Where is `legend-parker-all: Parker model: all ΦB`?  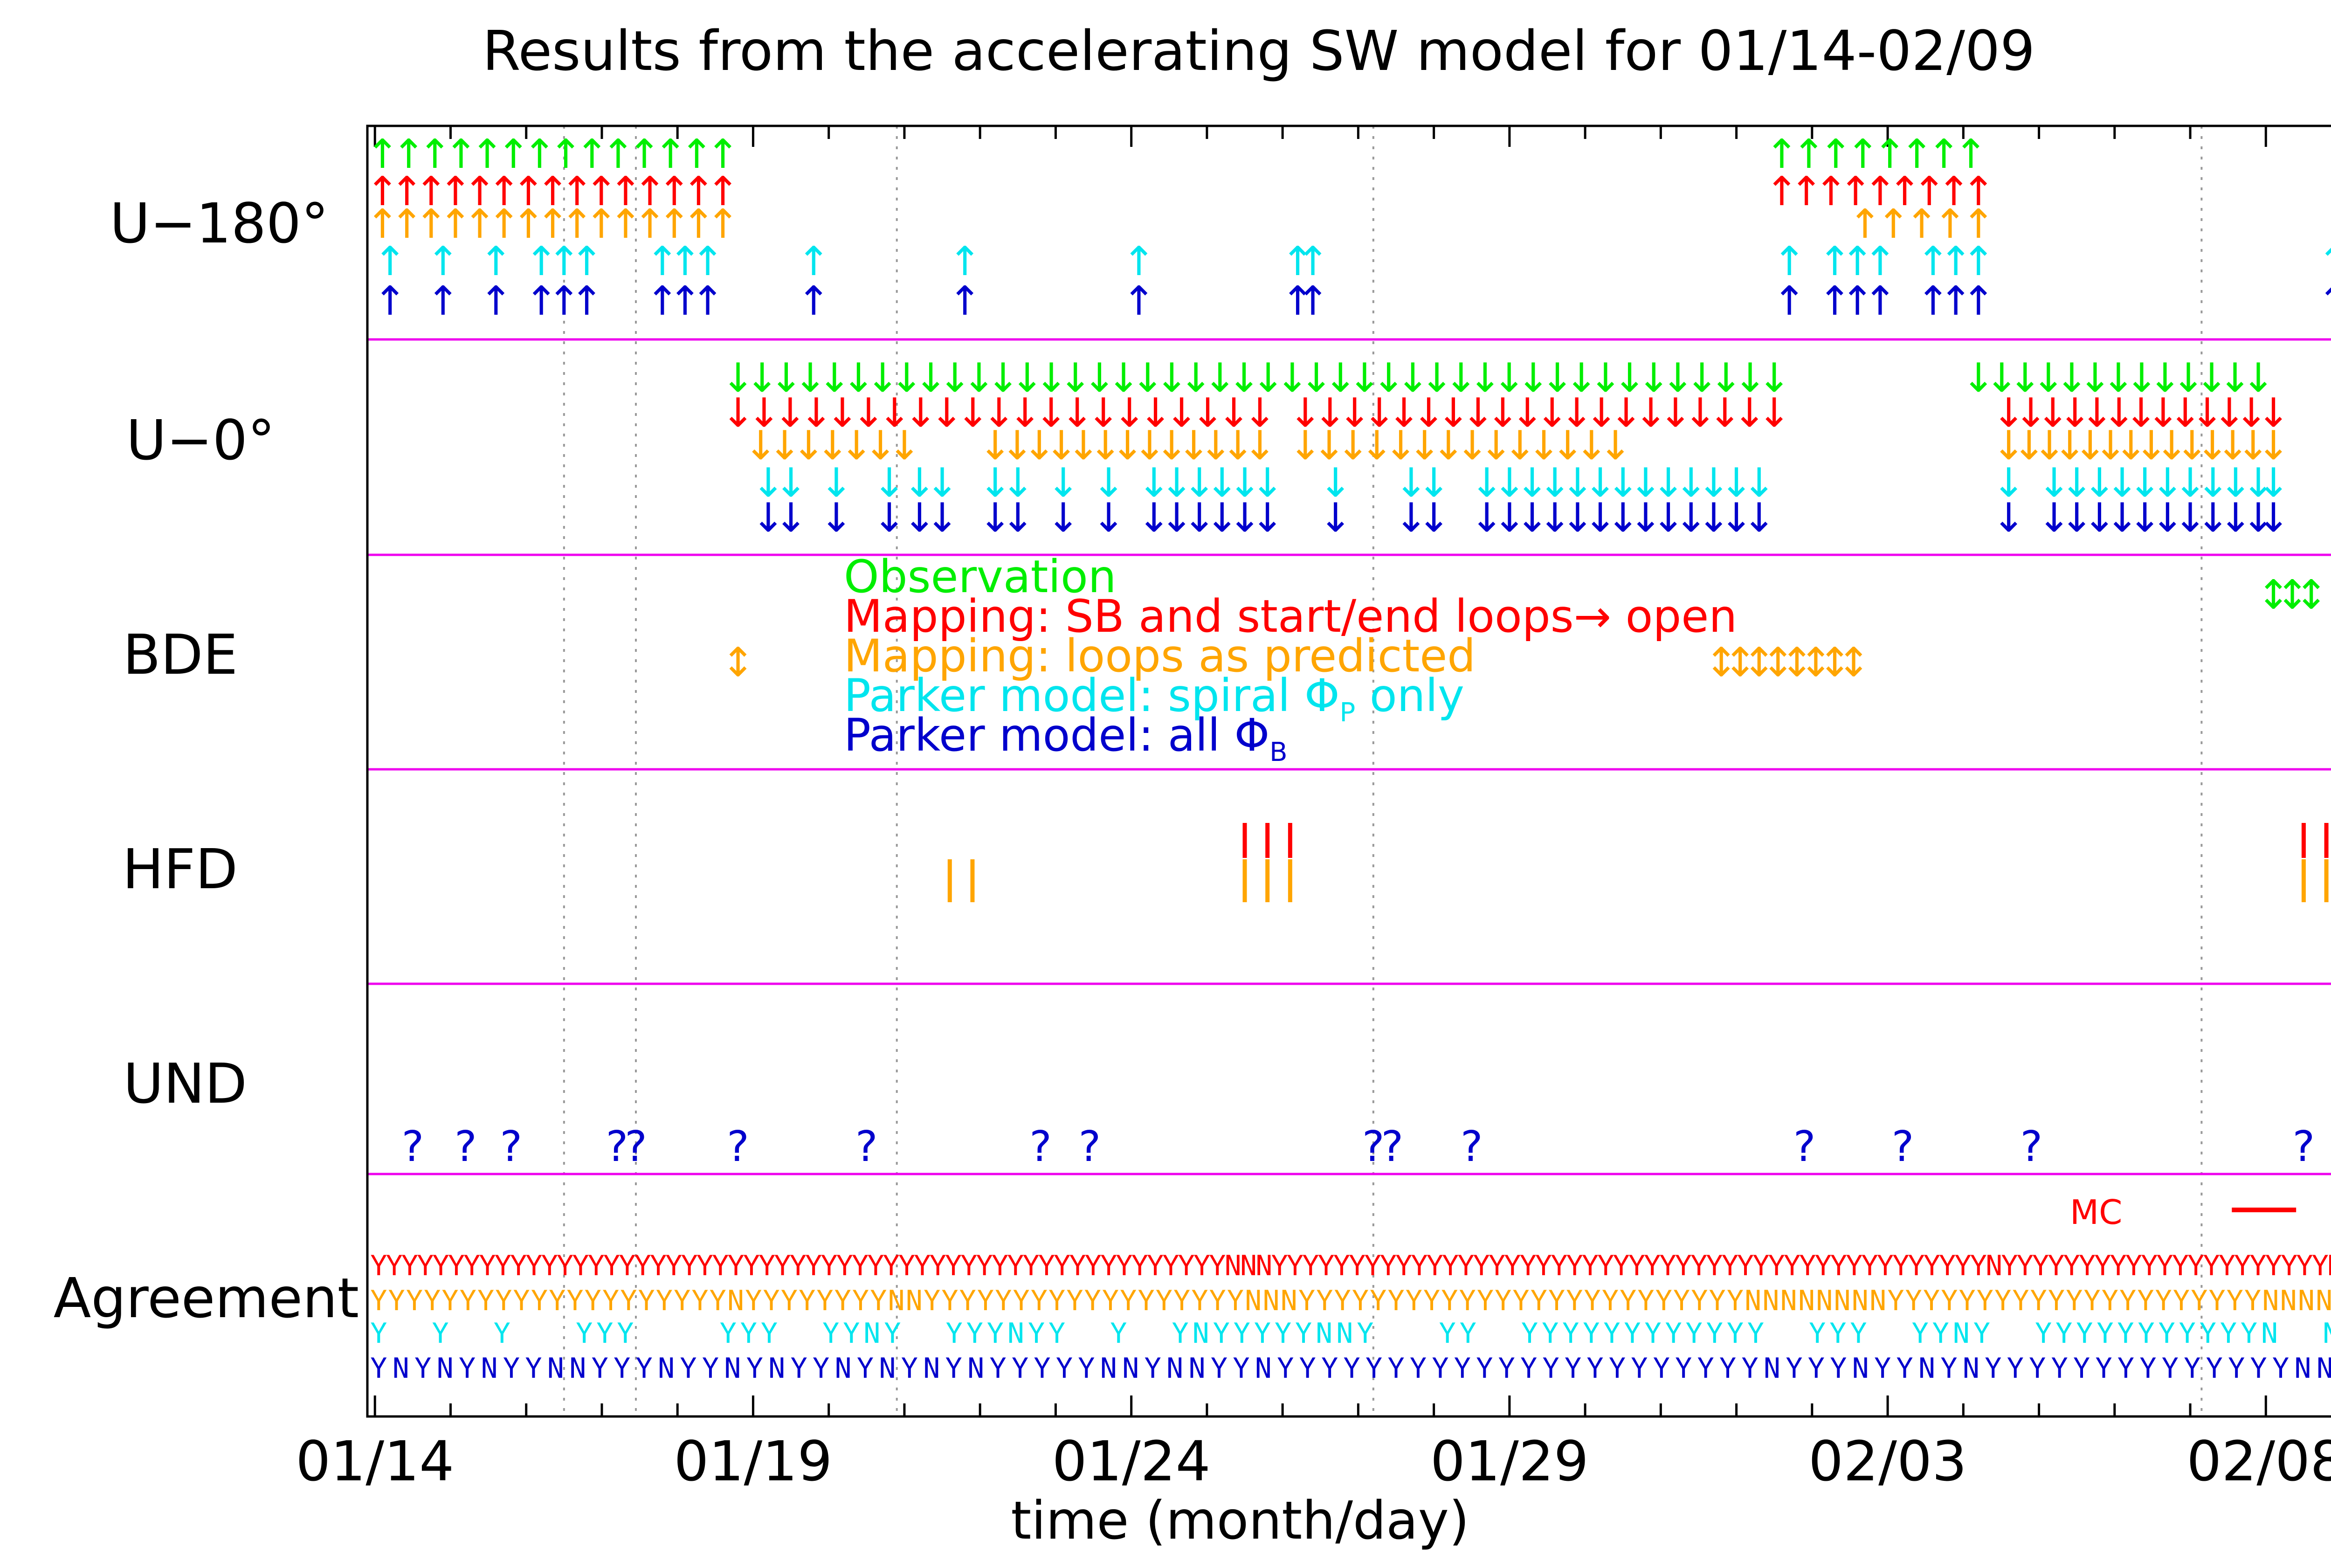
legend-parker-all: Parker model: all ΦB is located at coordinates (1066, 738).